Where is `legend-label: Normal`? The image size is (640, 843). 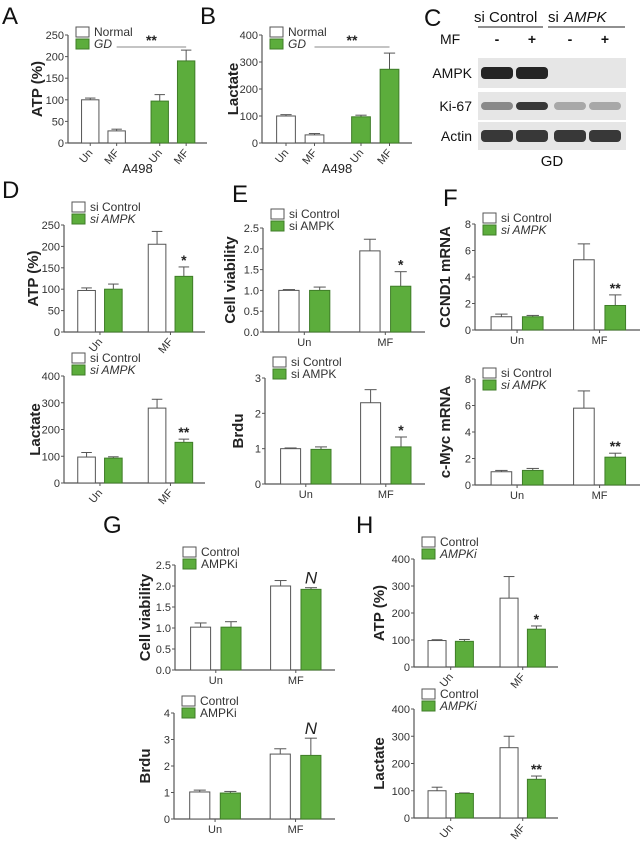 legend-label: Normal is located at coordinates (113, 32).